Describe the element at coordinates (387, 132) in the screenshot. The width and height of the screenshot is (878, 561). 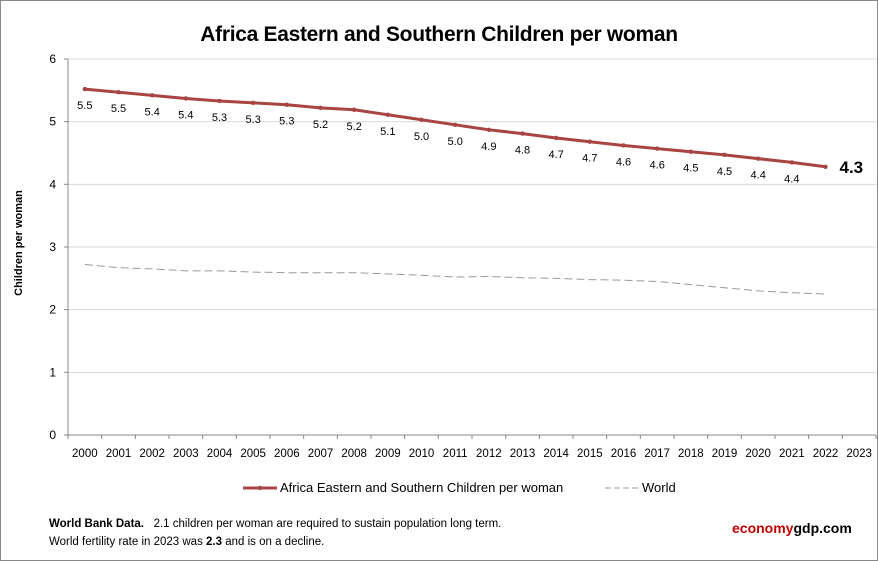
I see `data-label: 5.1` at that location.